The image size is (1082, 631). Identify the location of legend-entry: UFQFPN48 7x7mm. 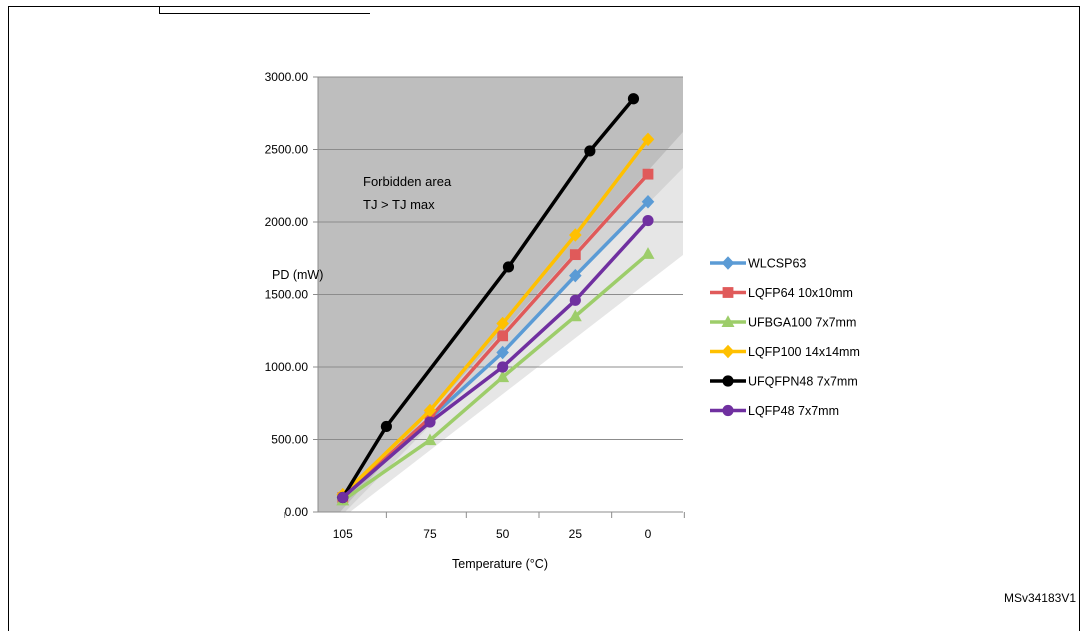
(784, 382).